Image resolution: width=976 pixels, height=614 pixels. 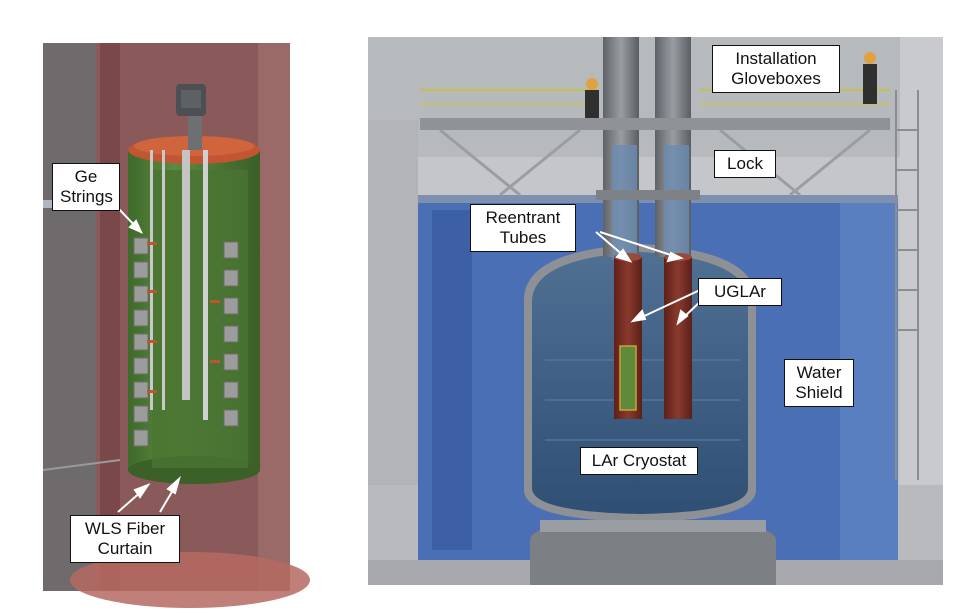 What do you see at coordinates (125, 539) in the screenshot?
I see `label-wls-fiber-curtain: WLS Fiber Curtain` at bounding box center [125, 539].